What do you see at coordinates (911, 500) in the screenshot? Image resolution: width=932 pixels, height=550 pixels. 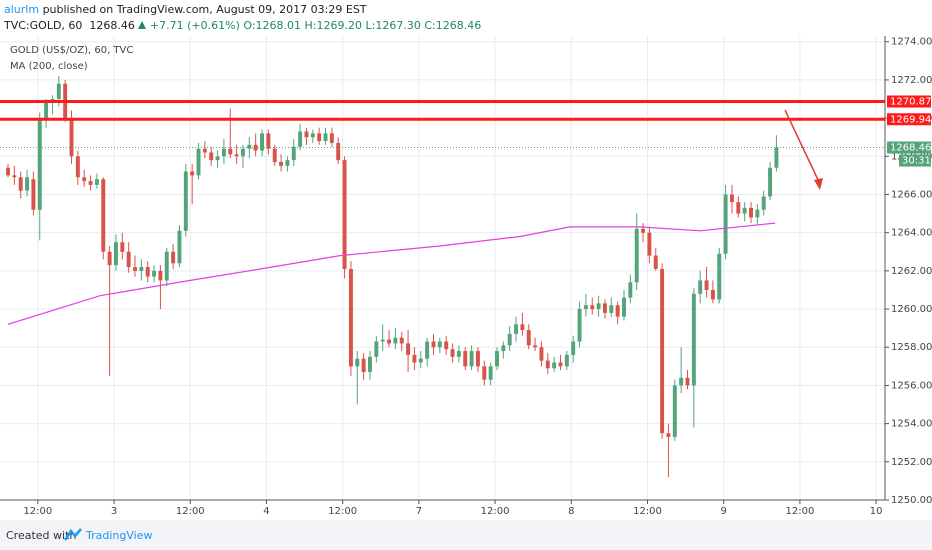 I see `y-tick-label: 1250.00` at bounding box center [911, 500].